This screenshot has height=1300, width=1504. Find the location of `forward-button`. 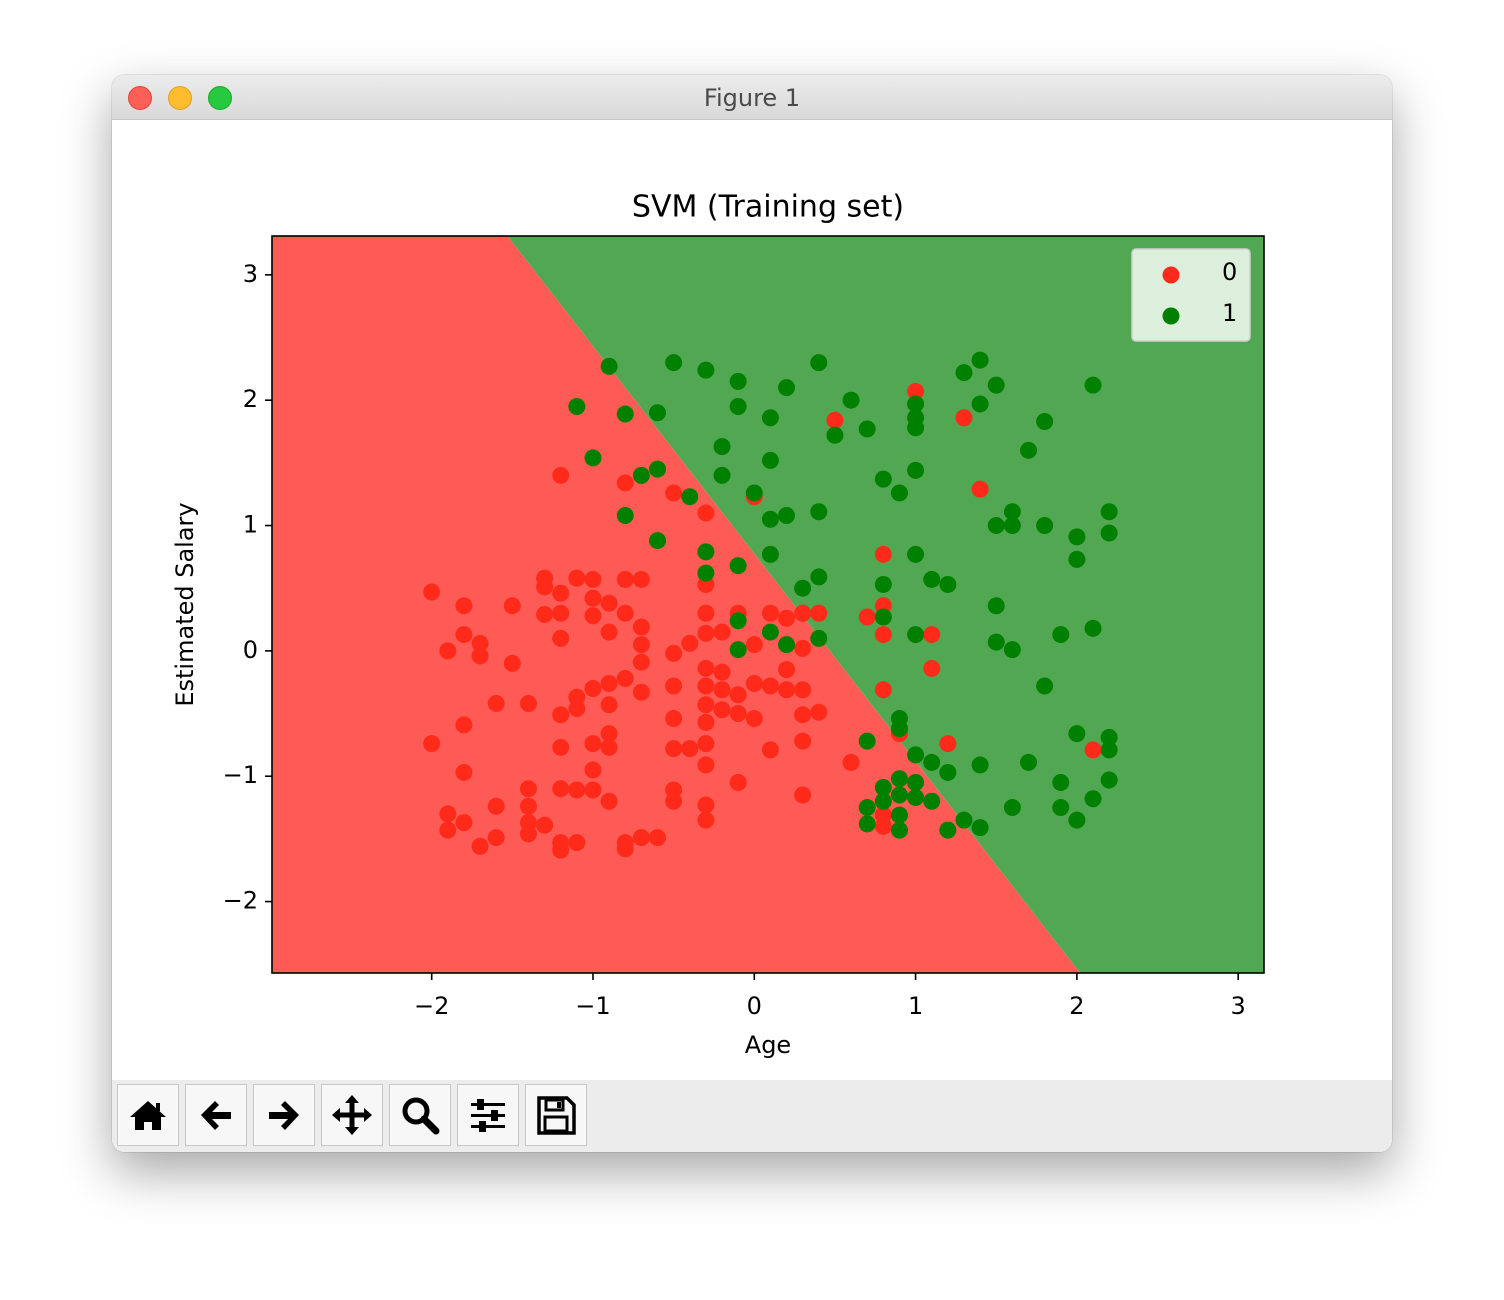

forward-button is located at coordinates (284, 1115).